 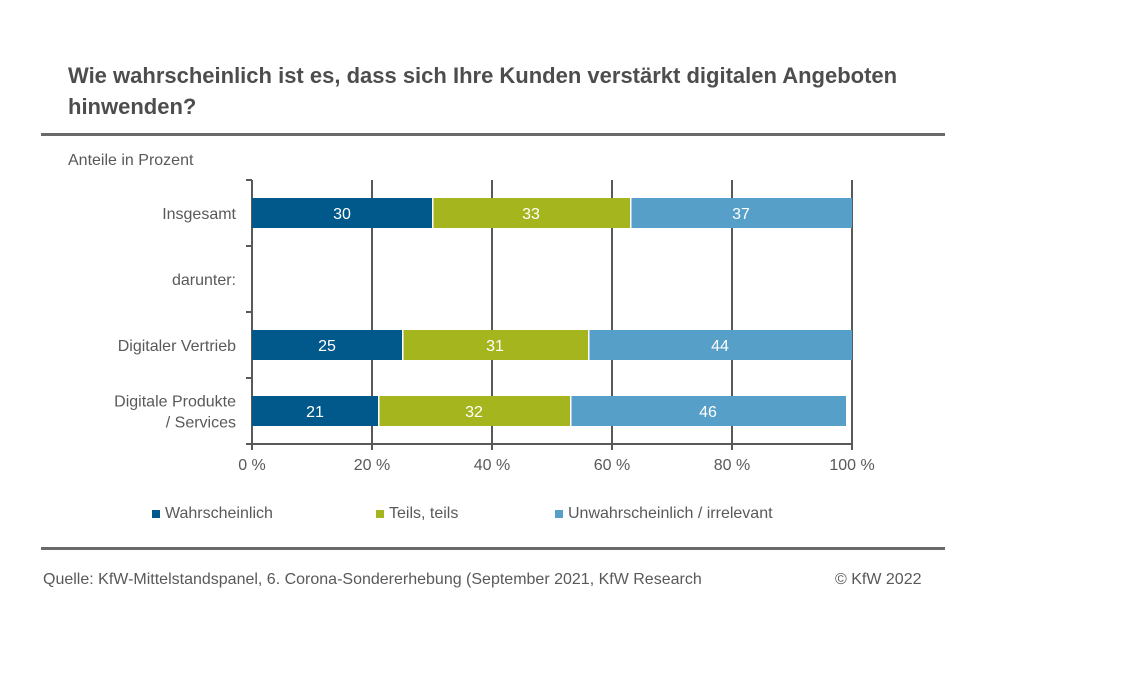 I want to click on legend-label: Wahrscheinlich, so click(x=219, y=513).